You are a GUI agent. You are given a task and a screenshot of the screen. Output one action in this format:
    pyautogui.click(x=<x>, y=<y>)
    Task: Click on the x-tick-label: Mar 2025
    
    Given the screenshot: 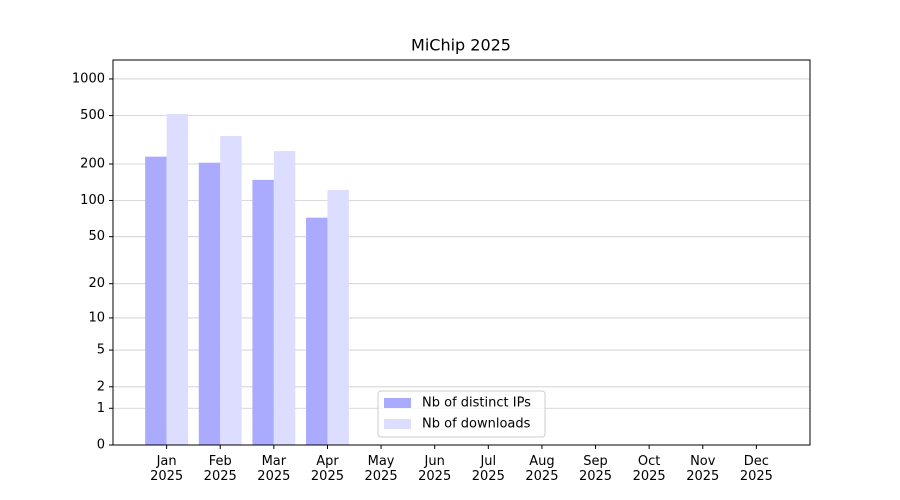 What is the action you would take?
    pyautogui.click(x=274, y=469)
    